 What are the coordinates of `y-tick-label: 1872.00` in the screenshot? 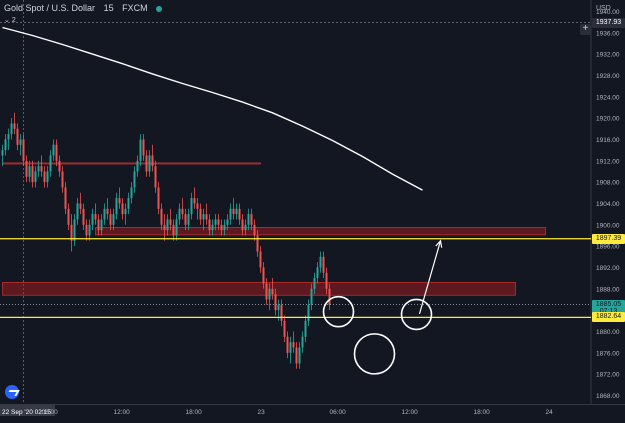 It's located at (608, 375).